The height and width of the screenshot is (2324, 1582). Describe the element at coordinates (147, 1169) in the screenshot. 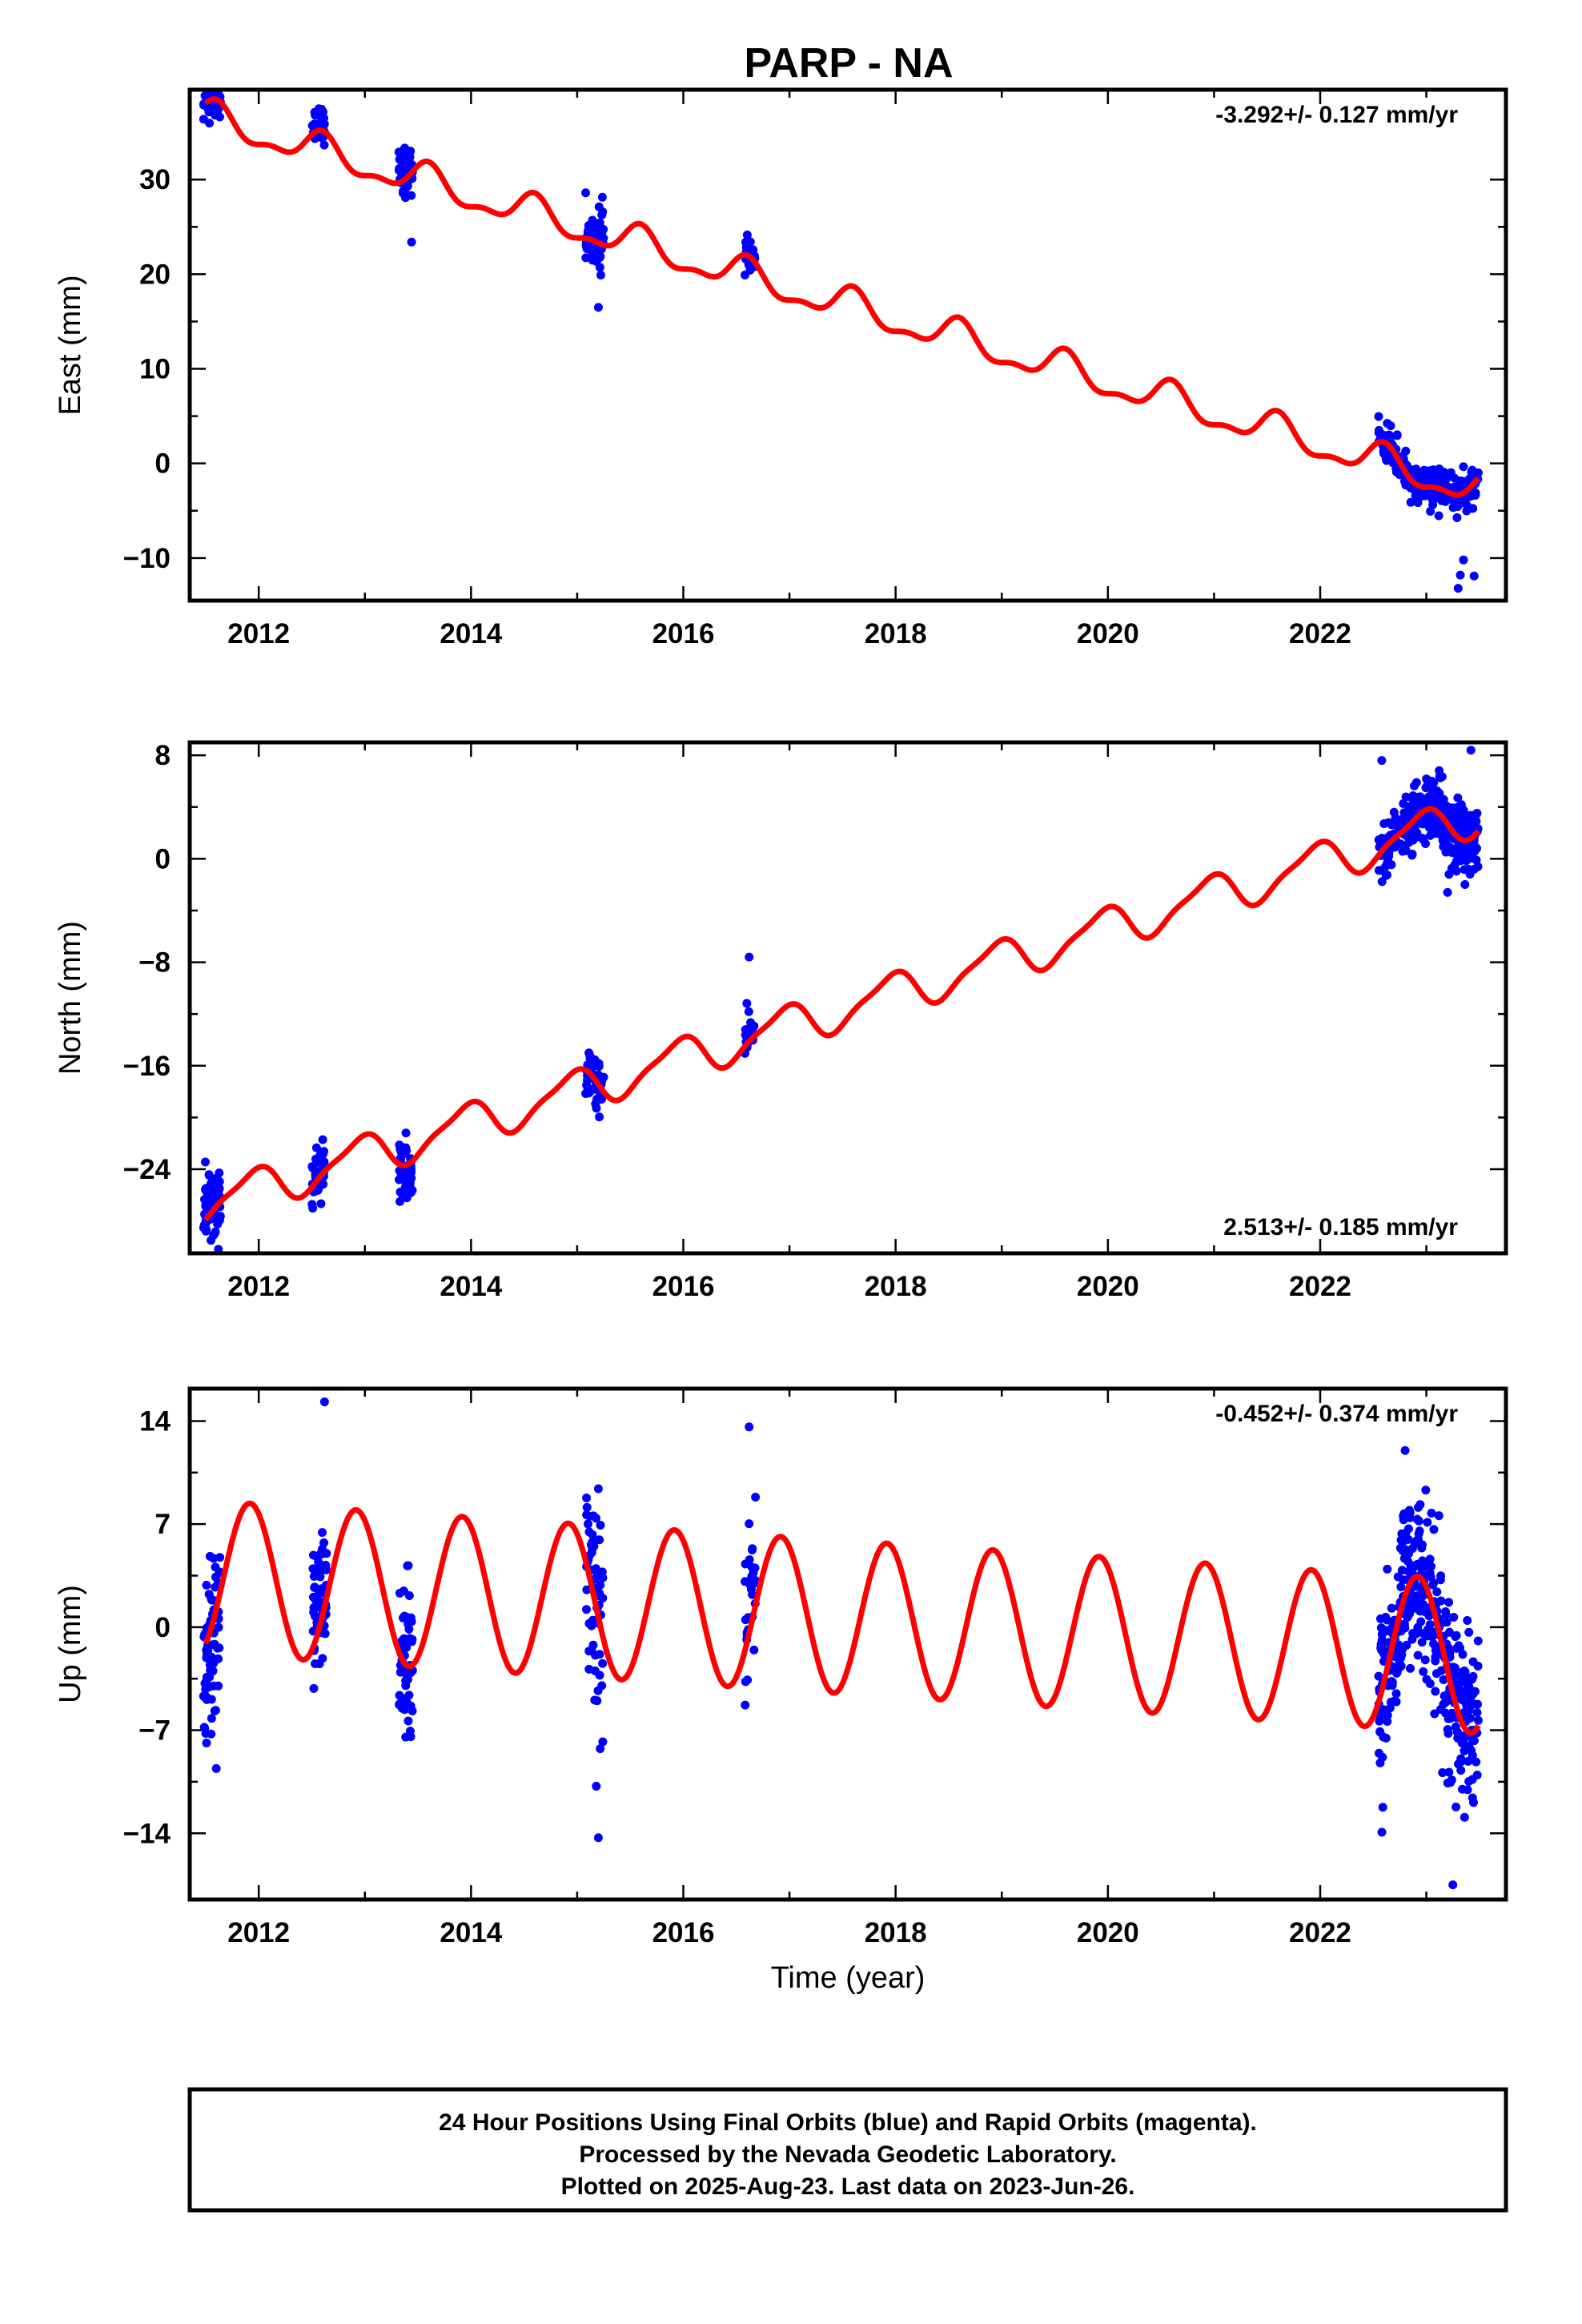

I see `y-tick-label: −24` at that location.